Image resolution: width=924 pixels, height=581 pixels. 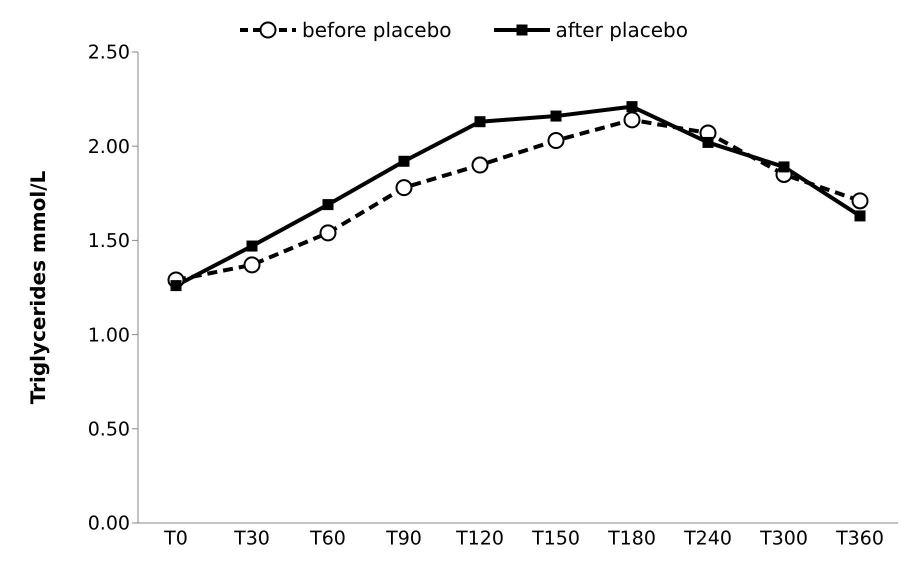 I want to click on y-tick-label: 0.50, so click(x=109, y=429).